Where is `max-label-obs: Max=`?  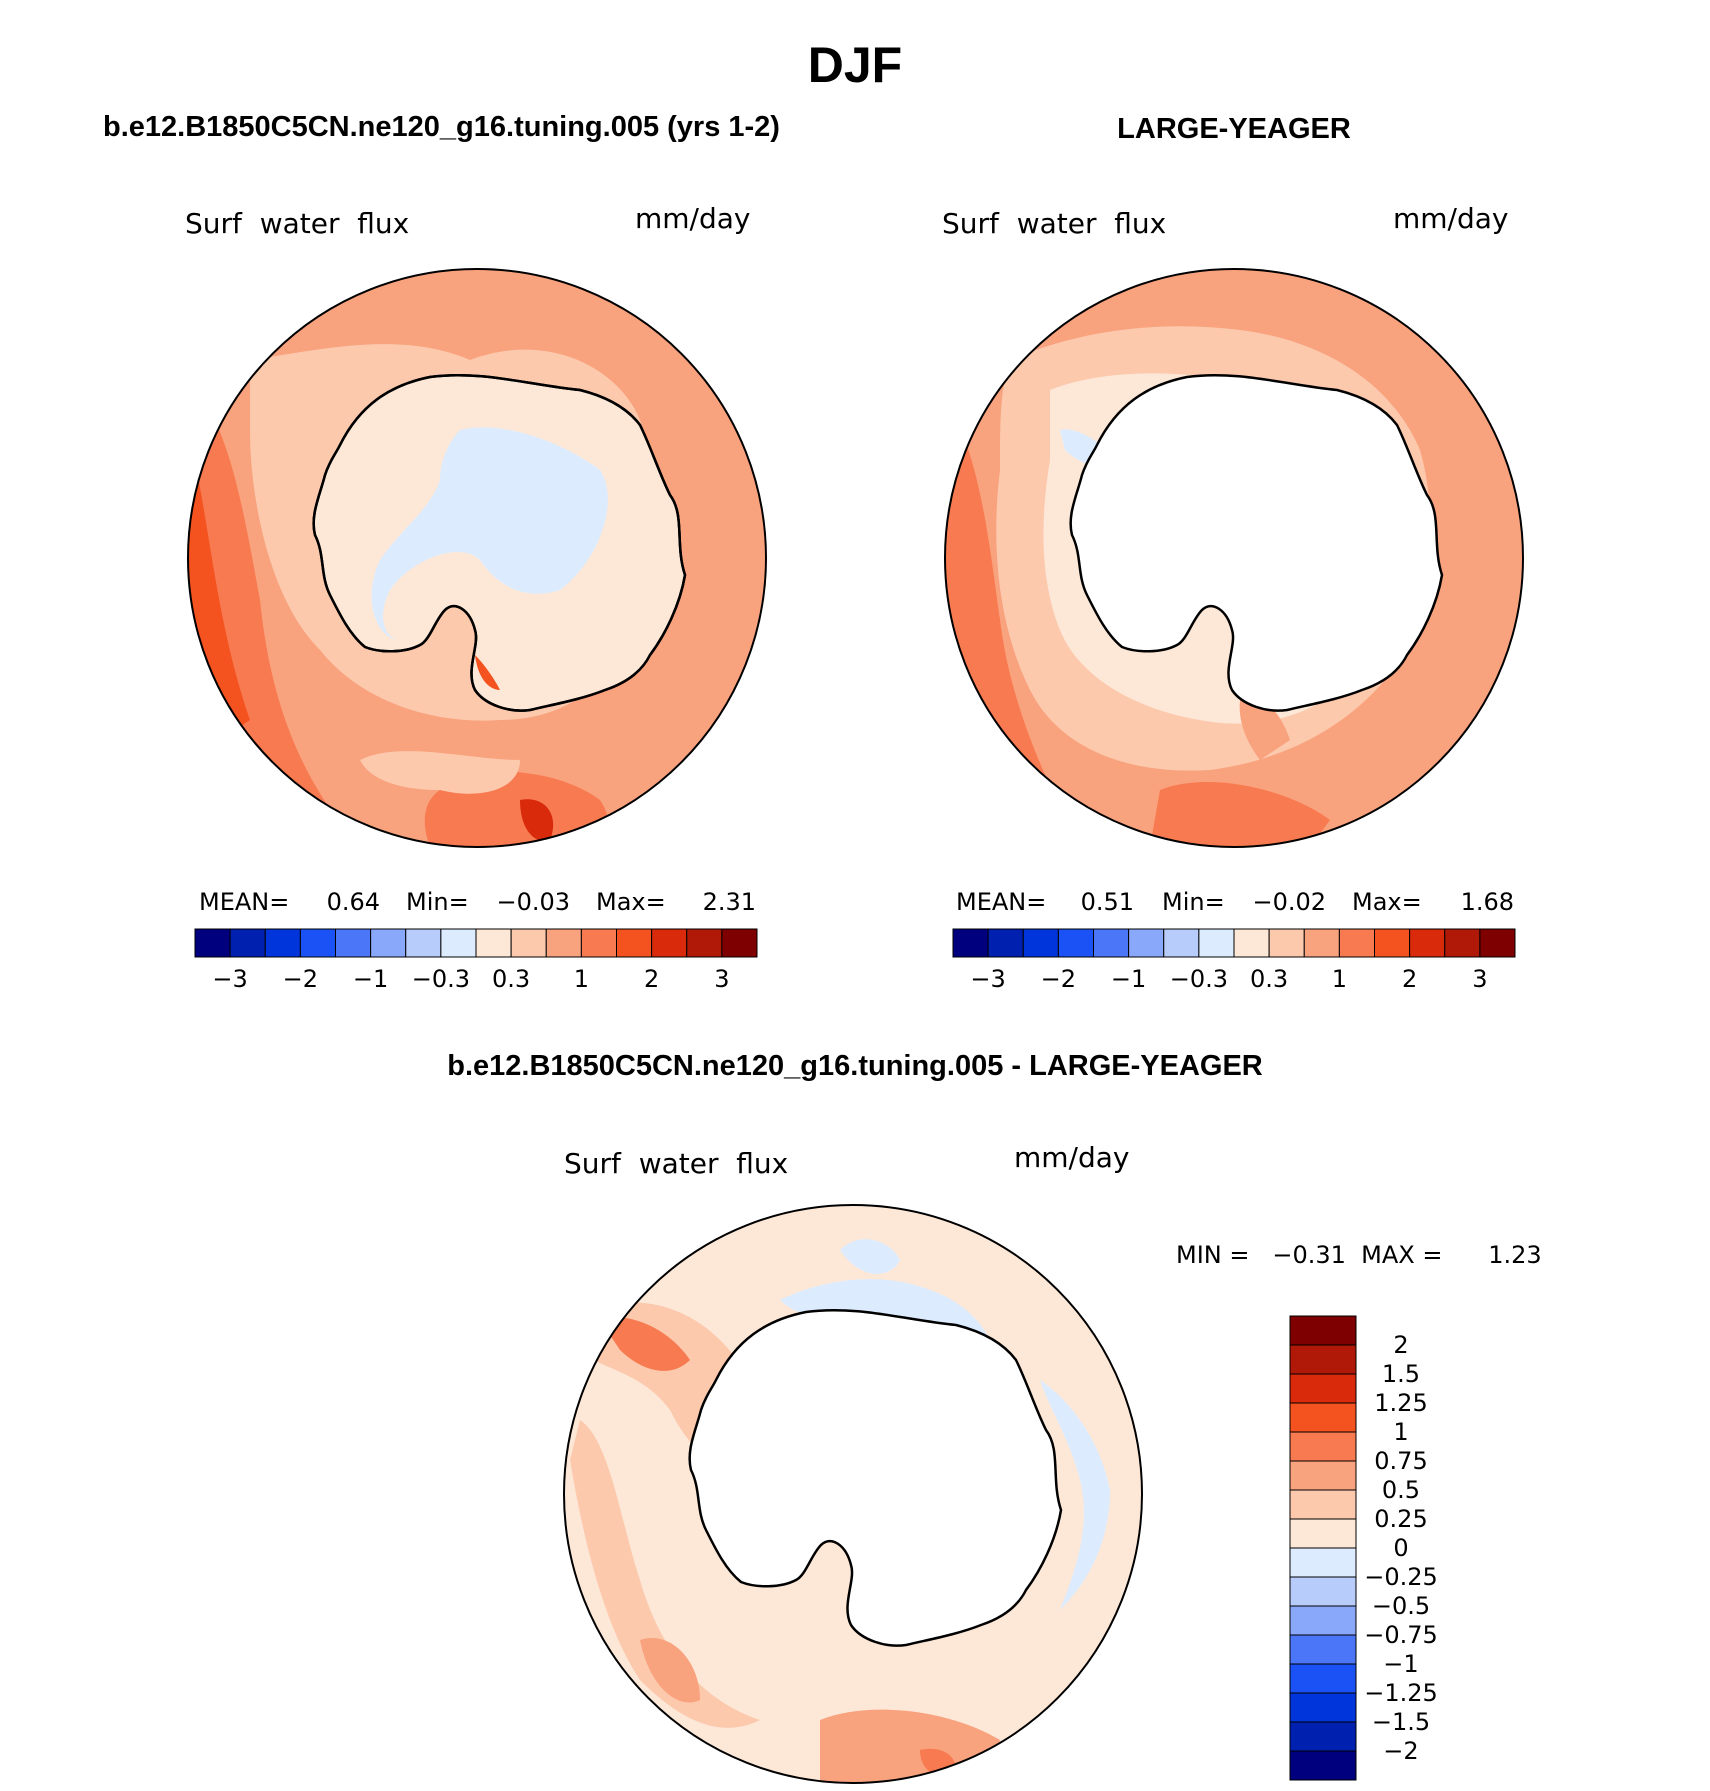
max-label-obs: Max= is located at coordinates (1387, 902).